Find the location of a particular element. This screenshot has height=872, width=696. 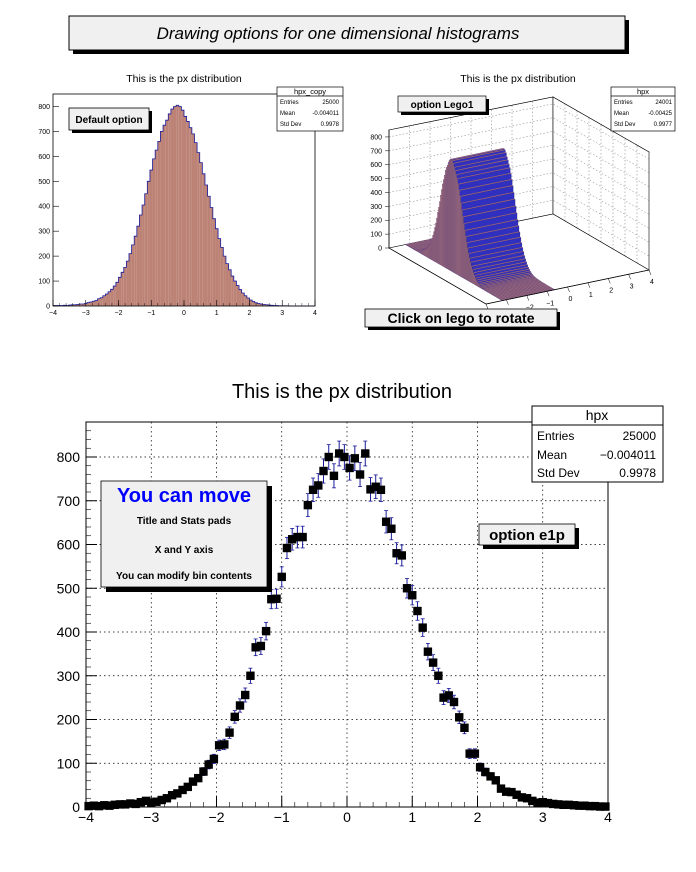

default-histogram-bars is located at coordinates (183, 205).